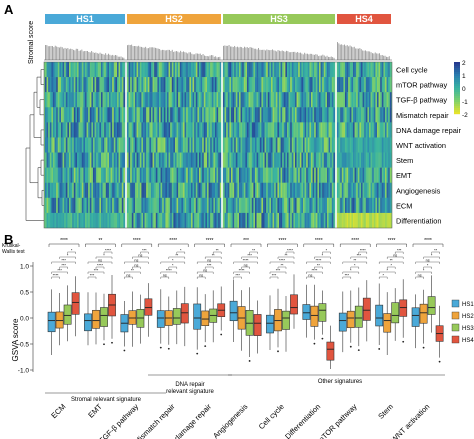  Describe the element at coordinates (63, 265) in the screenshot. I see `pairwise-mark: ***` at that location.